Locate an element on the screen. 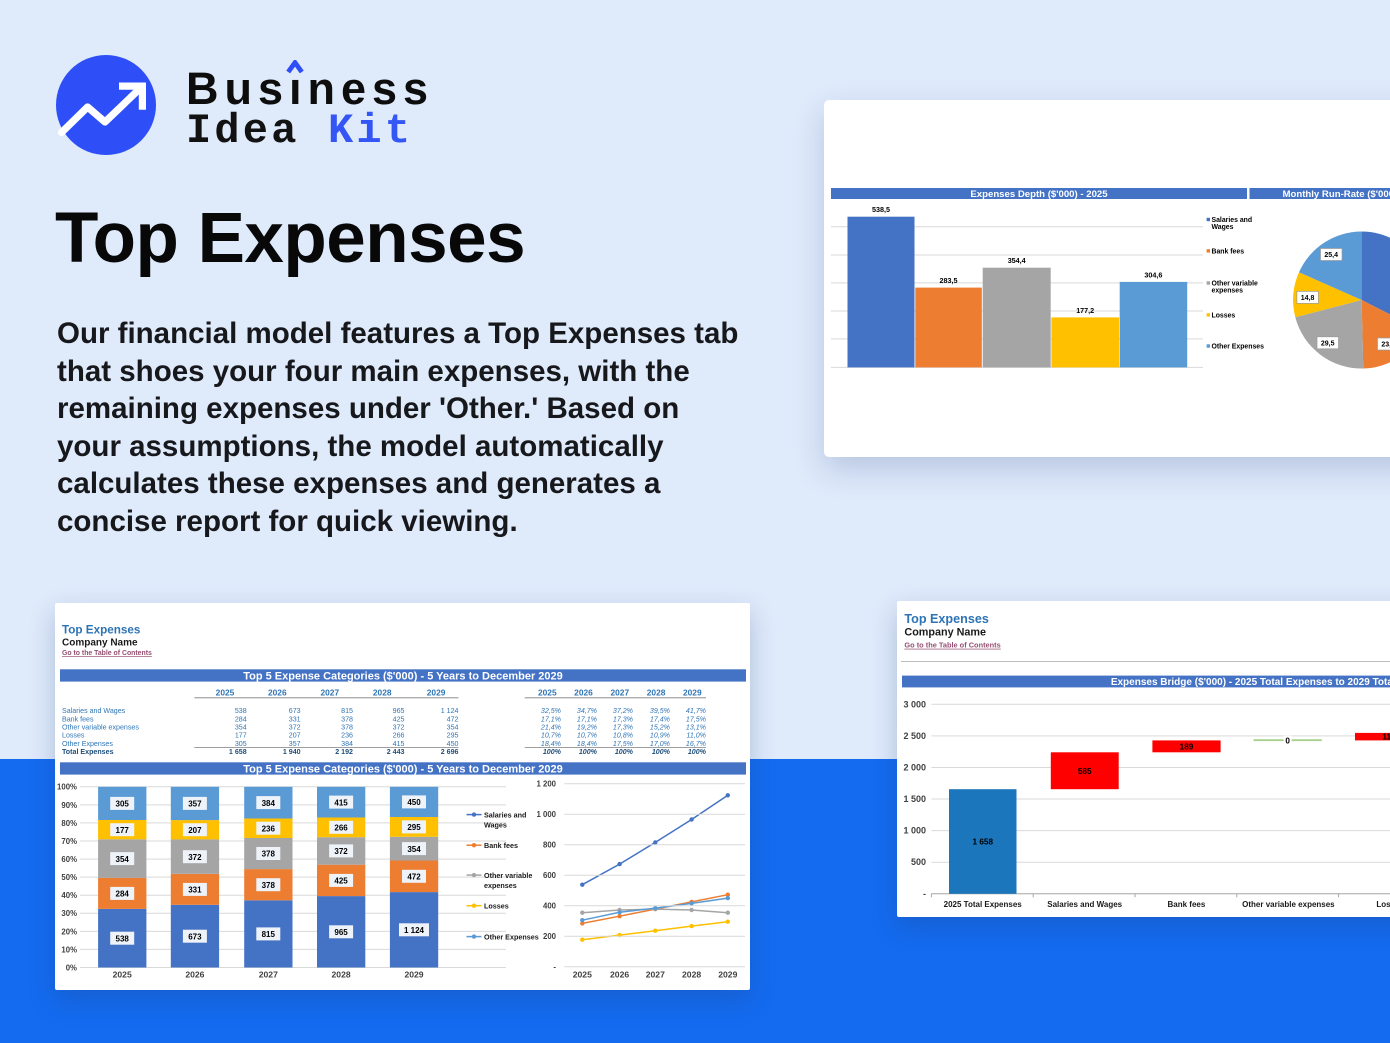 The height and width of the screenshot is (1043, 1390). svg-text: 15,2% is located at coordinates (660, 728).